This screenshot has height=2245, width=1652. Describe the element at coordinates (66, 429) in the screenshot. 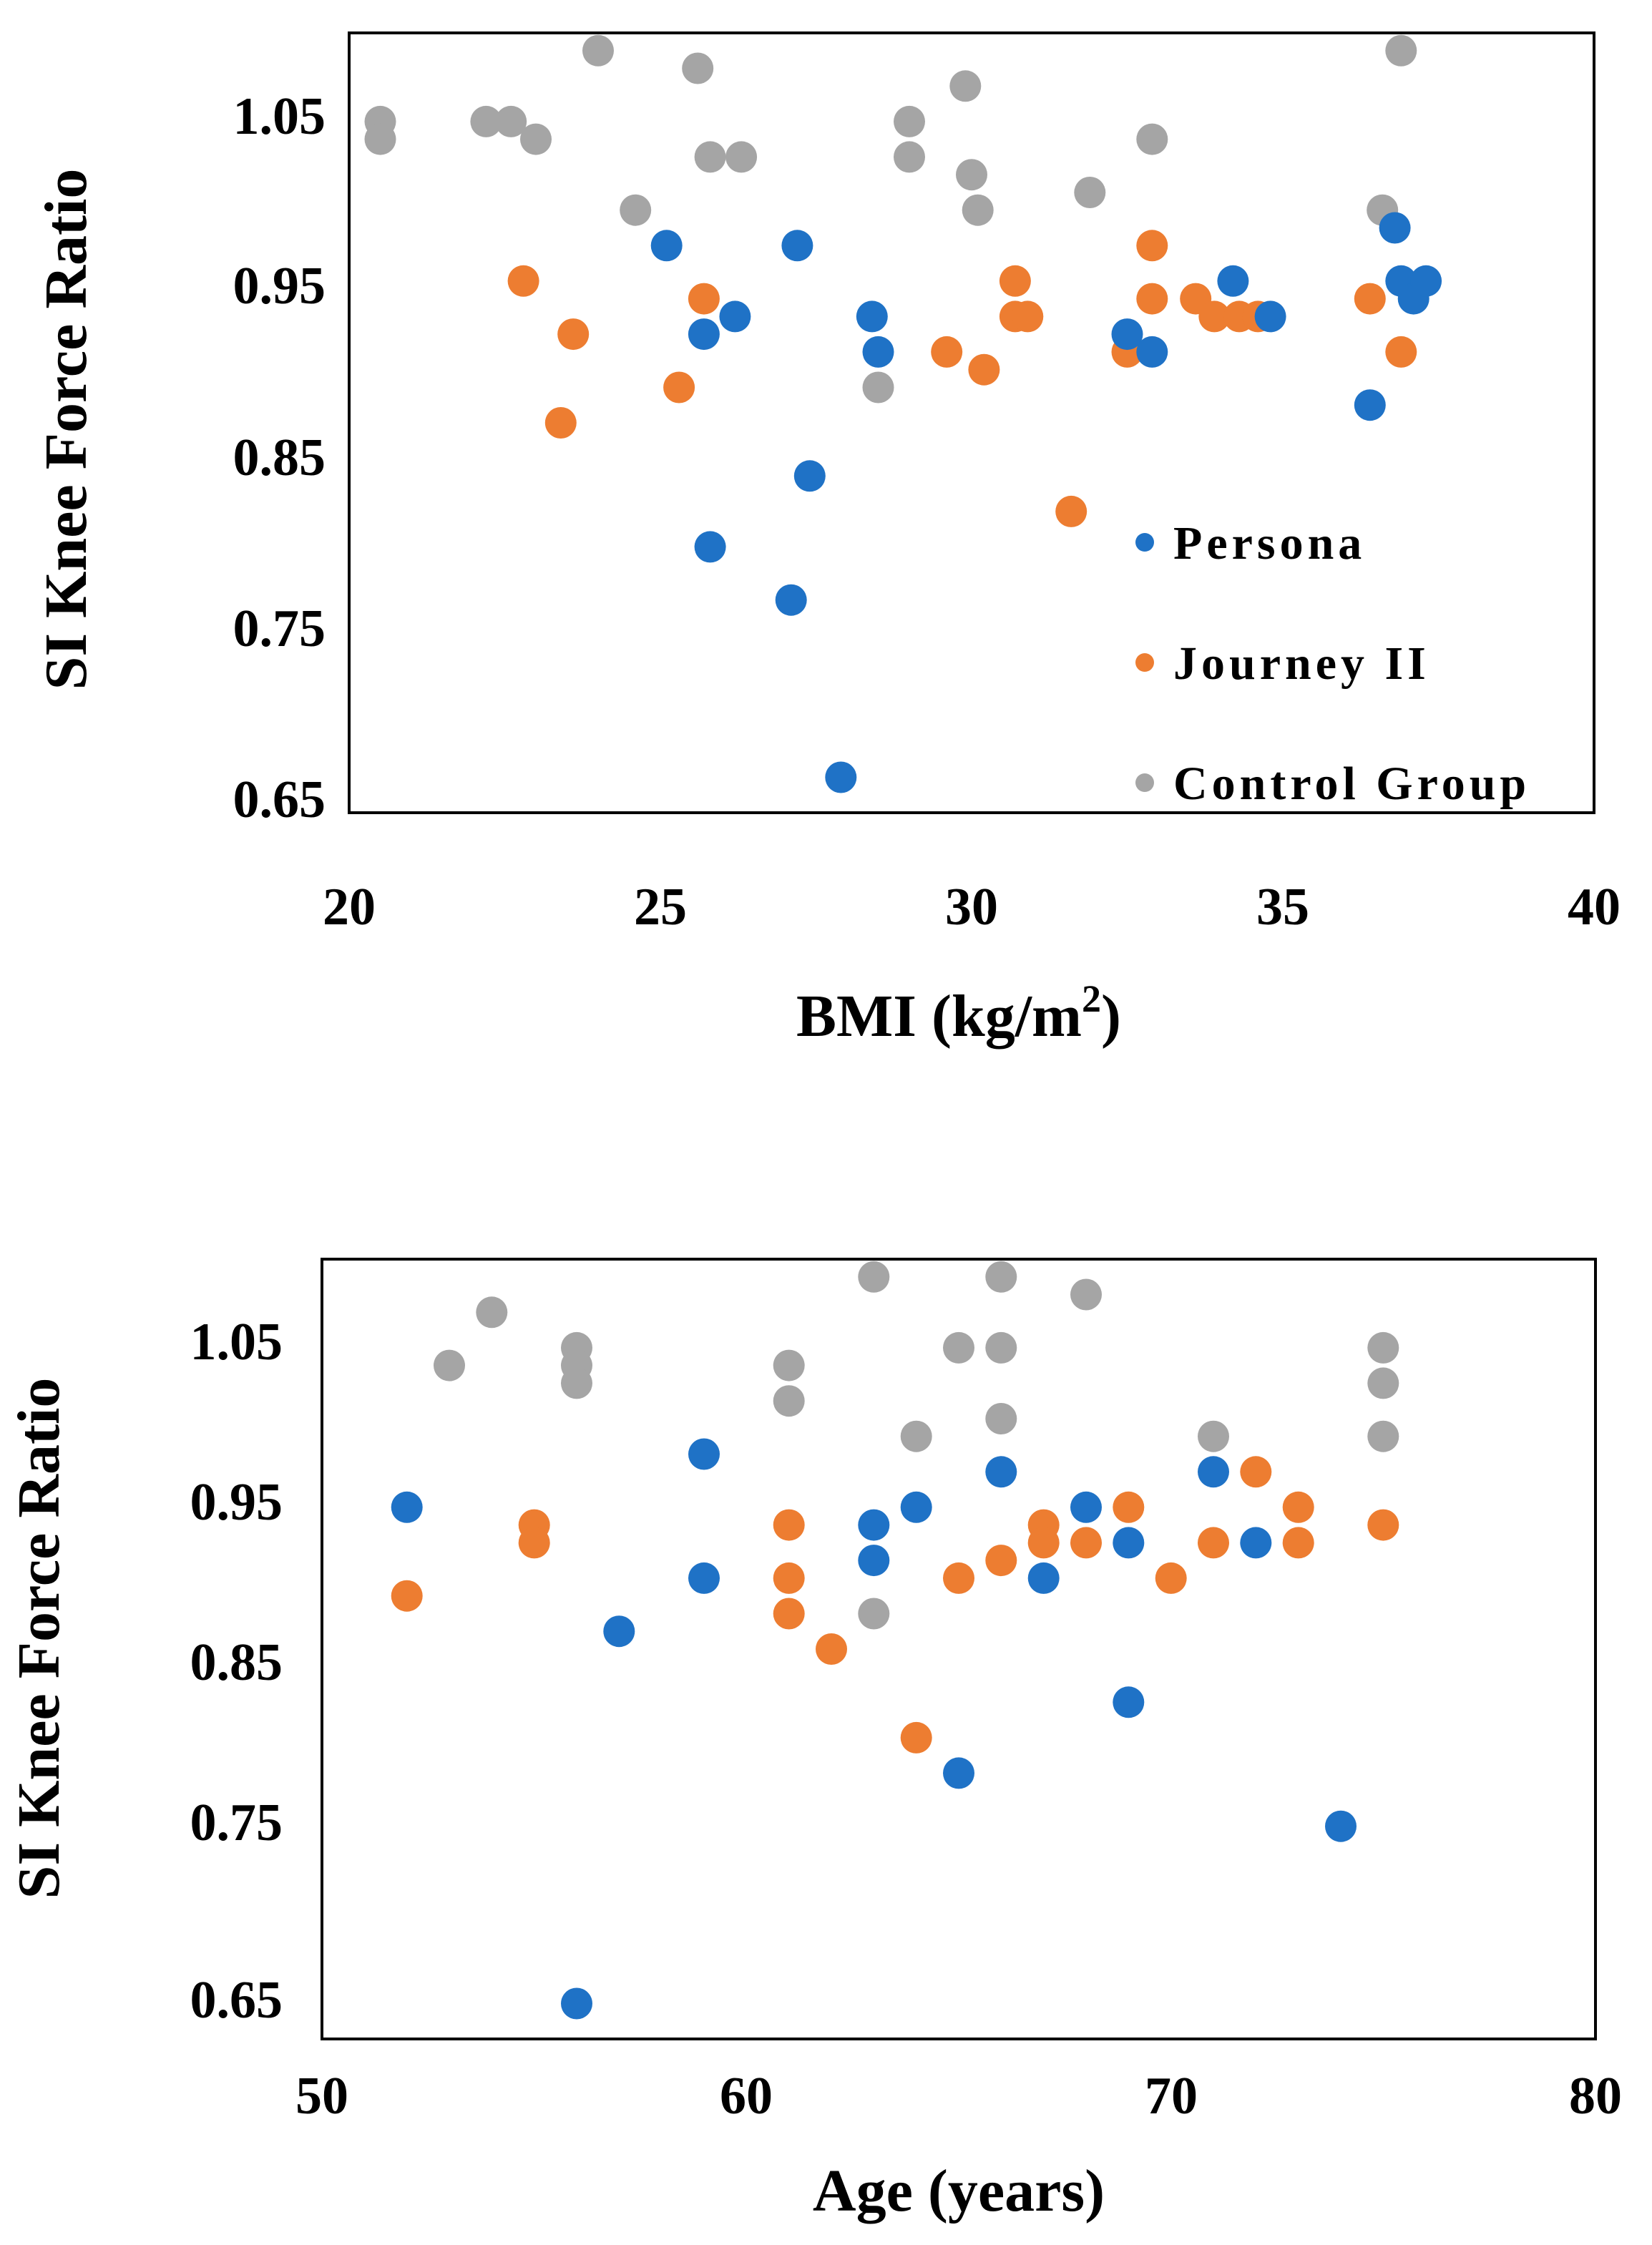

I see `bmi-y-axis-title: SI Knee Force Ratio` at that location.